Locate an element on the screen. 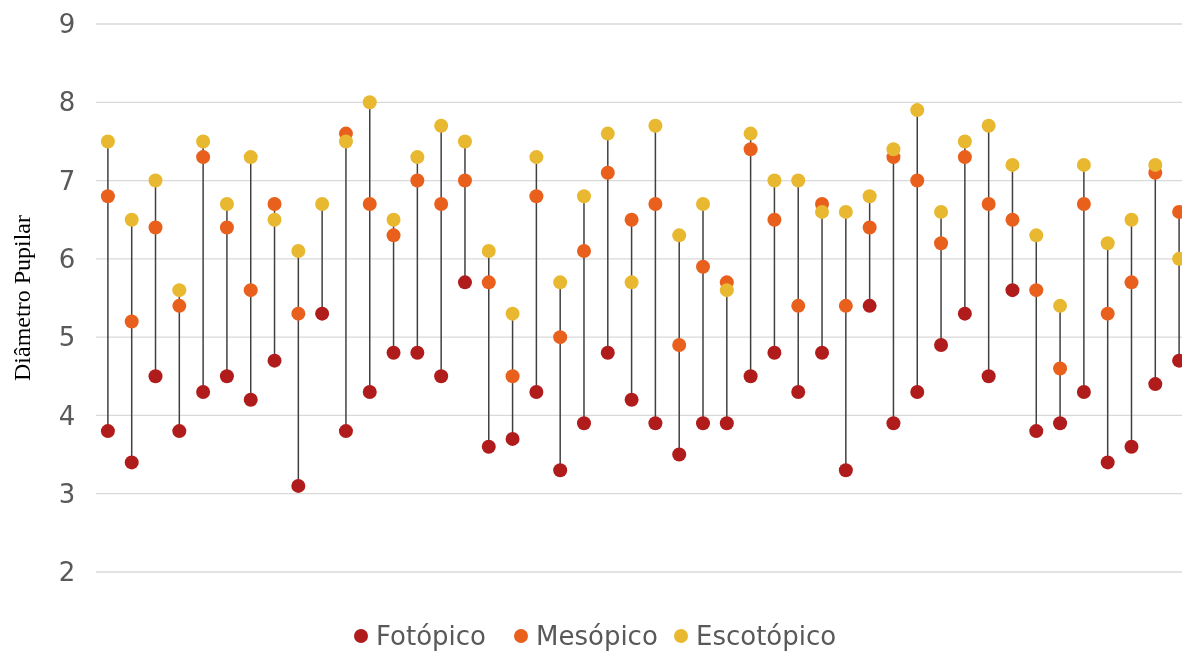  y-tick-label: 5 is located at coordinates (67, 337).